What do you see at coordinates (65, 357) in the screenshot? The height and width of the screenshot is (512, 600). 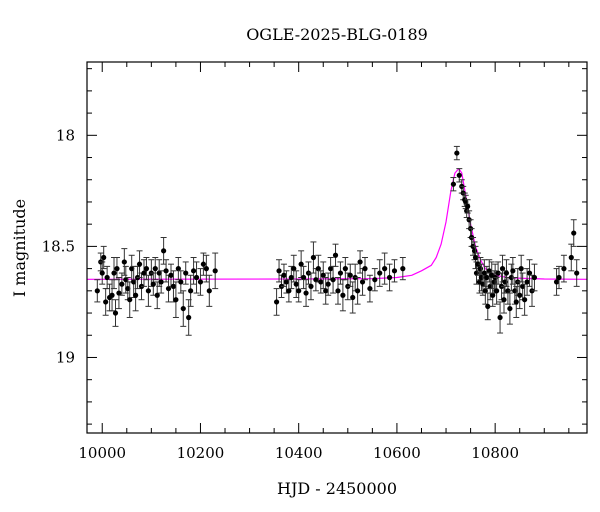 I see `y-tick-label: 19` at bounding box center [65, 357].